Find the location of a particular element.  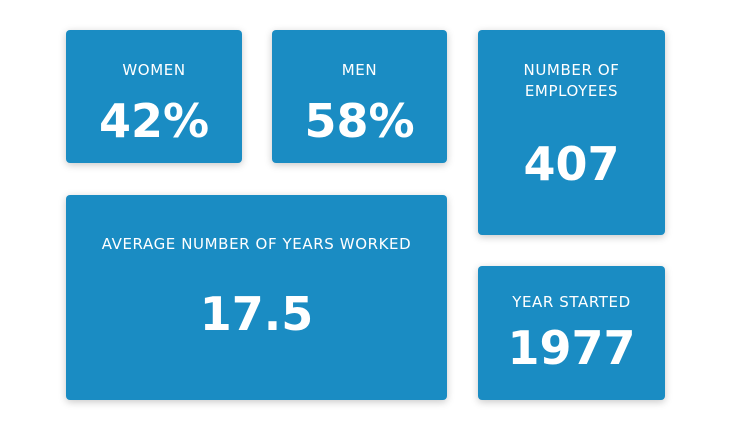

stat-value-years-worked: 17.5 is located at coordinates (256, 314).